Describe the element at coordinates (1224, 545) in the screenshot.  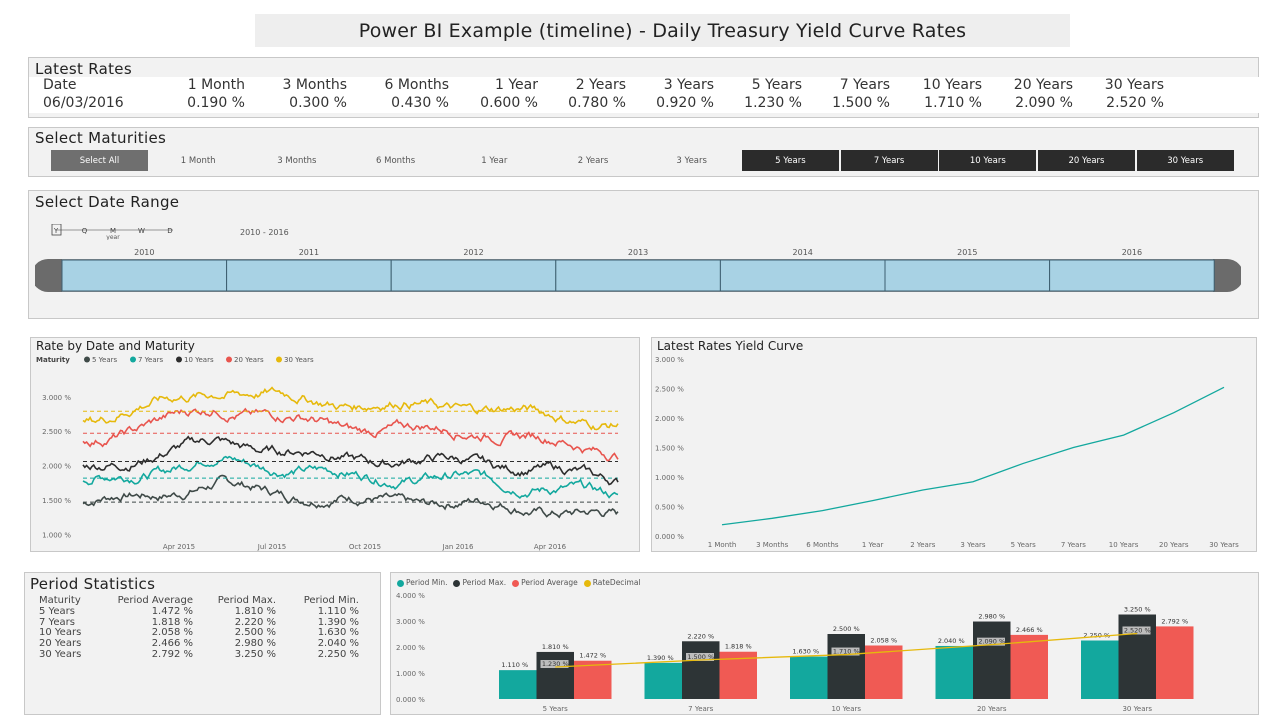
I see `yield-x-tick-10: 30 Years` at that location.